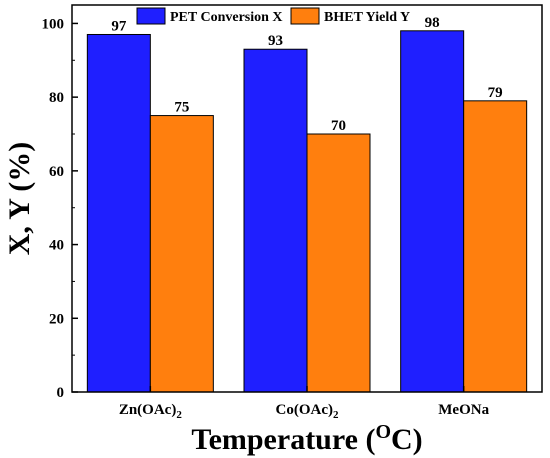 This screenshot has height=458, width=550. Describe the element at coordinates (367, 17) in the screenshot. I see `legend-label: BHET Yield Y` at that location.